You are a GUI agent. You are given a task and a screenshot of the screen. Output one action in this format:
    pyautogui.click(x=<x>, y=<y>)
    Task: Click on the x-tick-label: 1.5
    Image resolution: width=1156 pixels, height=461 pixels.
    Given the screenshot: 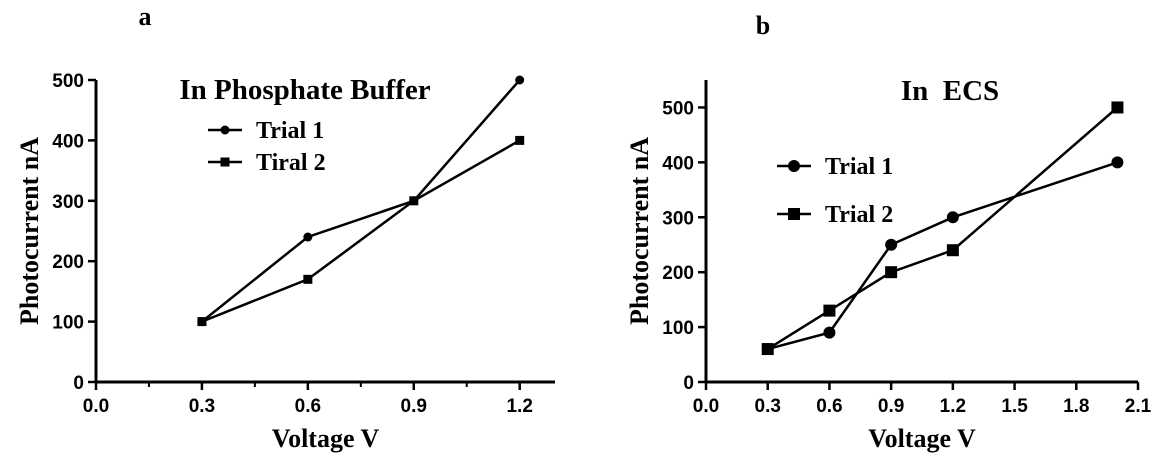 What is the action you would take?
    pyautogui.click(x=1014, y=406)
    